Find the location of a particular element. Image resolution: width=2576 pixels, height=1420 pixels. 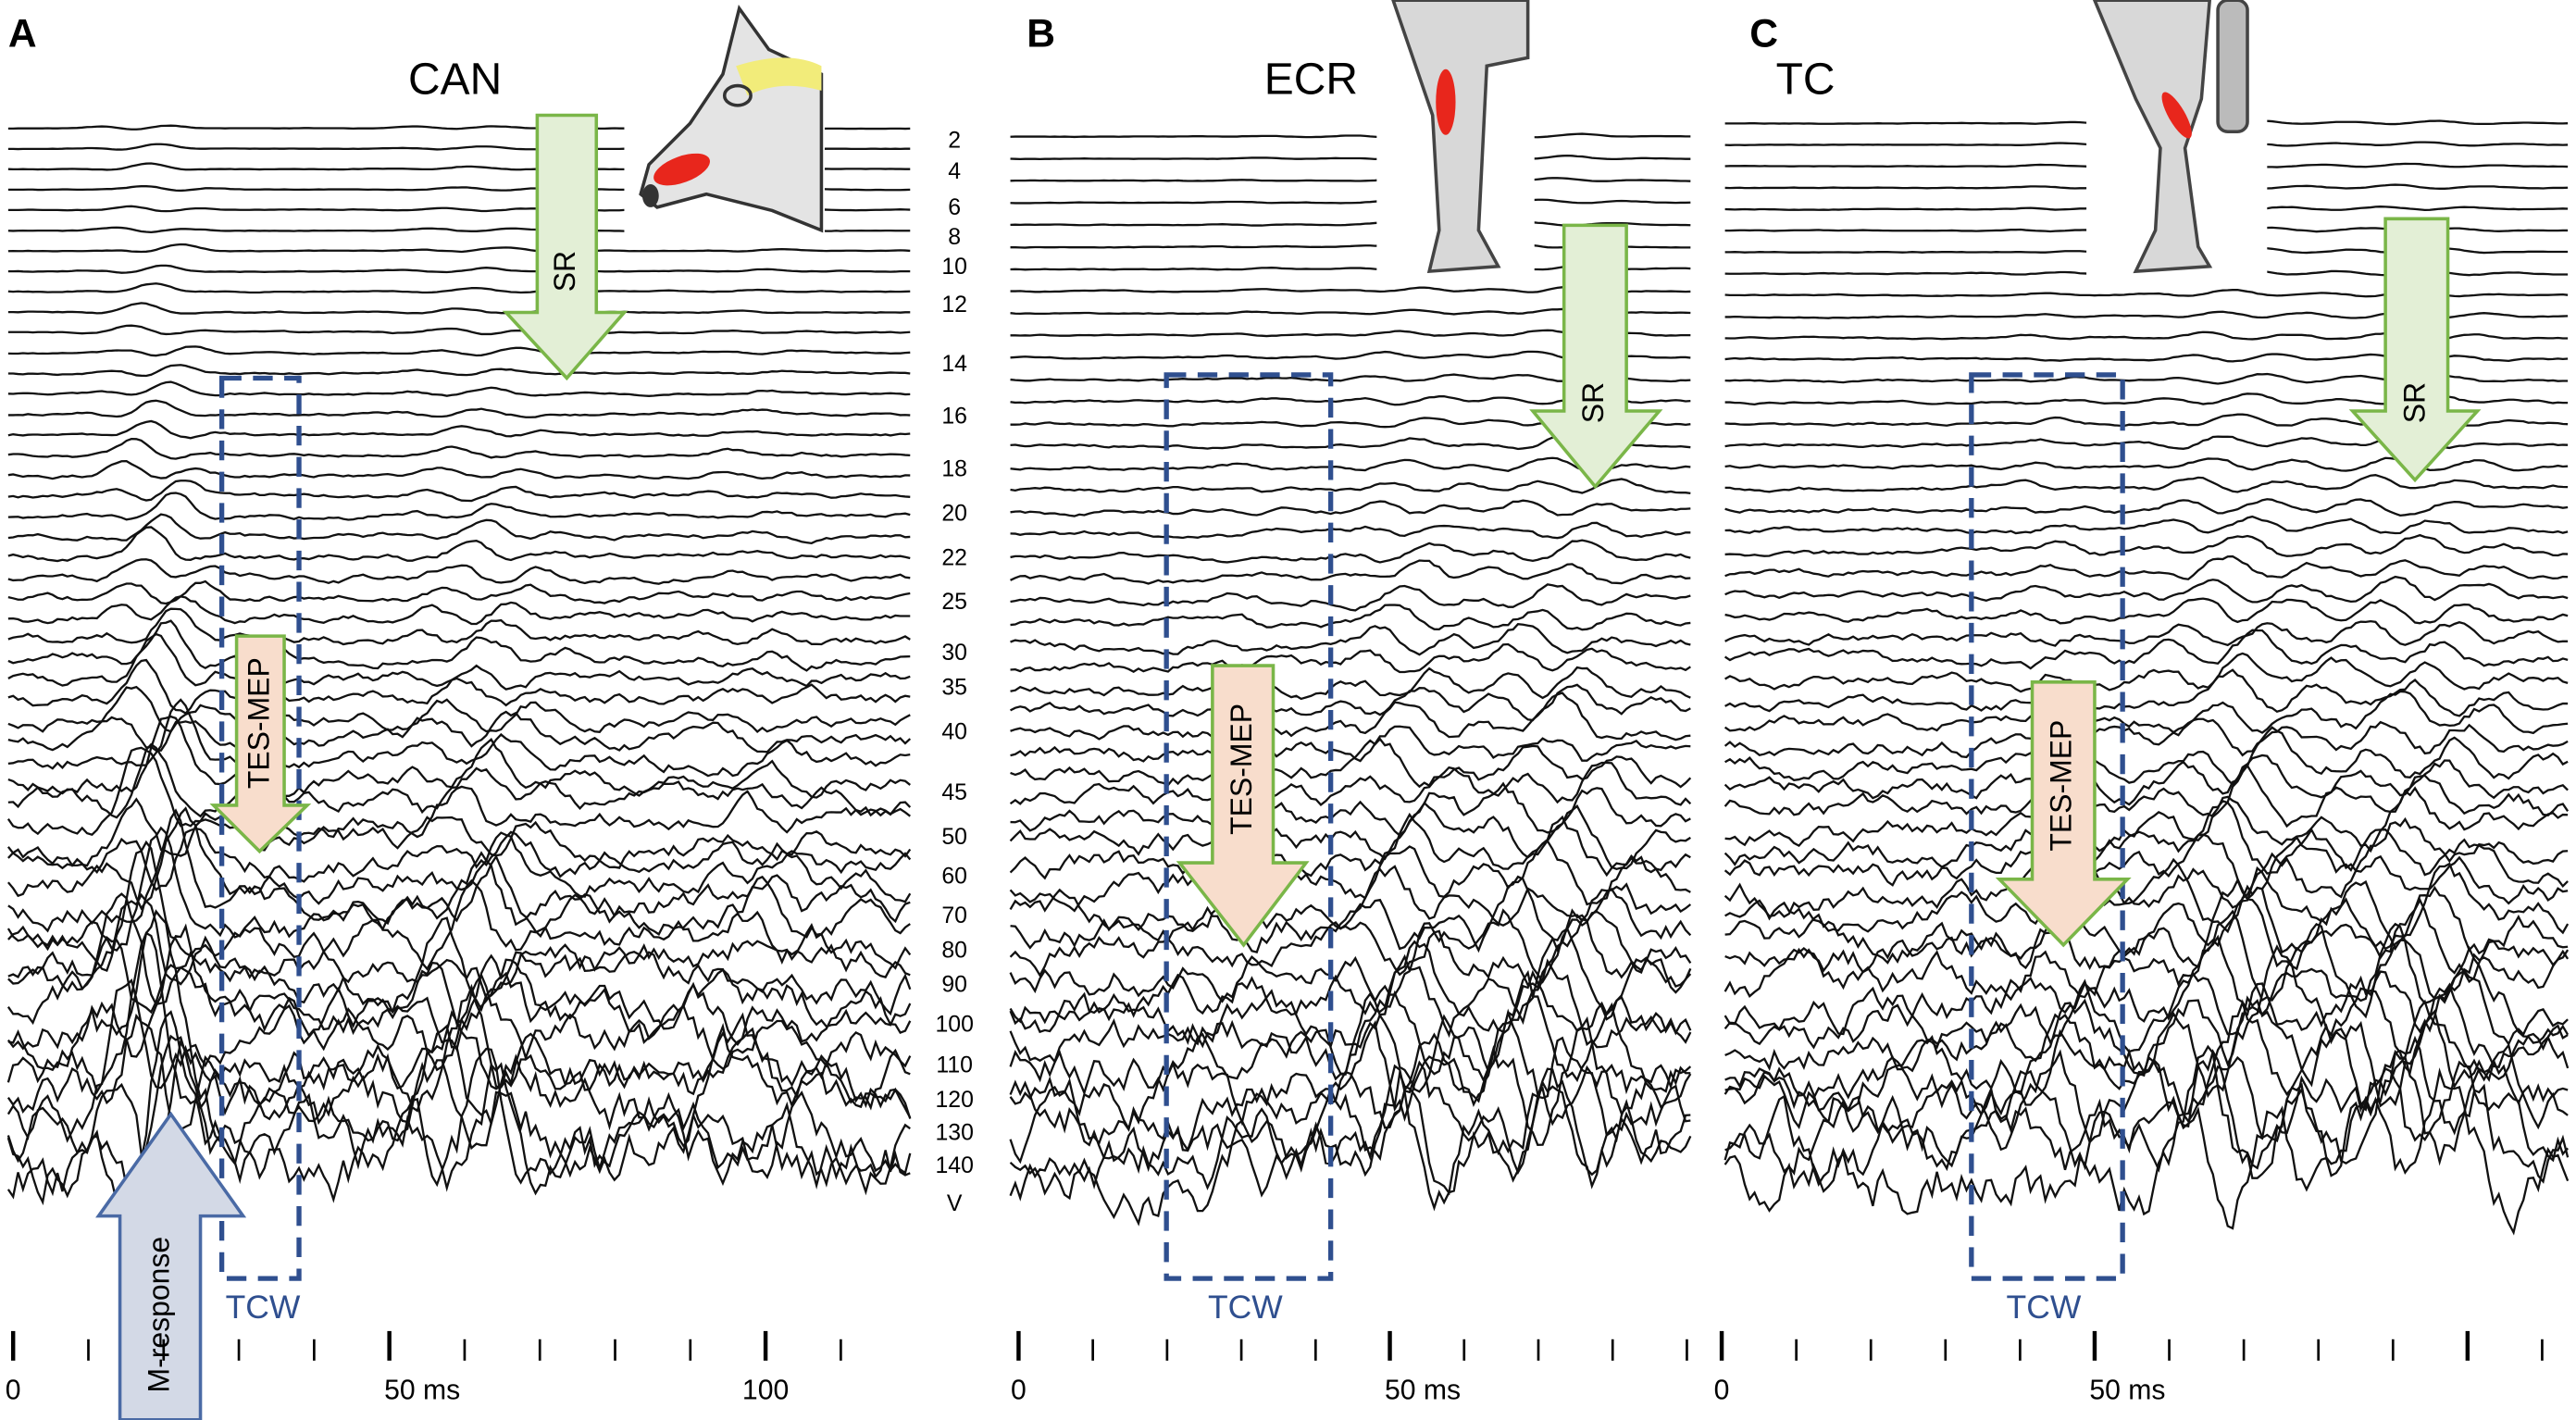

muscle-title: TC is located at coordinates (1806, 80).